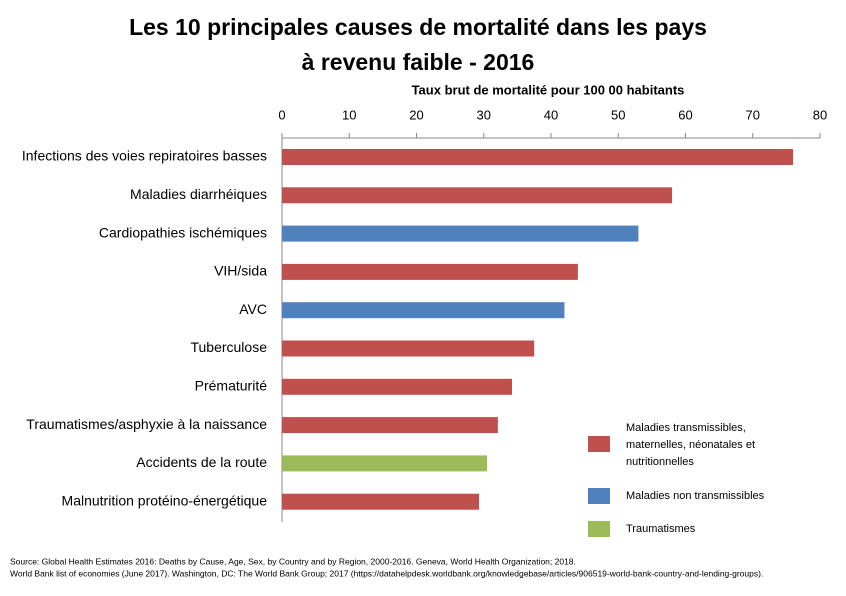 The width and height of the screenshot is (846, 596). I want to click on x-tick-label: 10, so click(349, 114).